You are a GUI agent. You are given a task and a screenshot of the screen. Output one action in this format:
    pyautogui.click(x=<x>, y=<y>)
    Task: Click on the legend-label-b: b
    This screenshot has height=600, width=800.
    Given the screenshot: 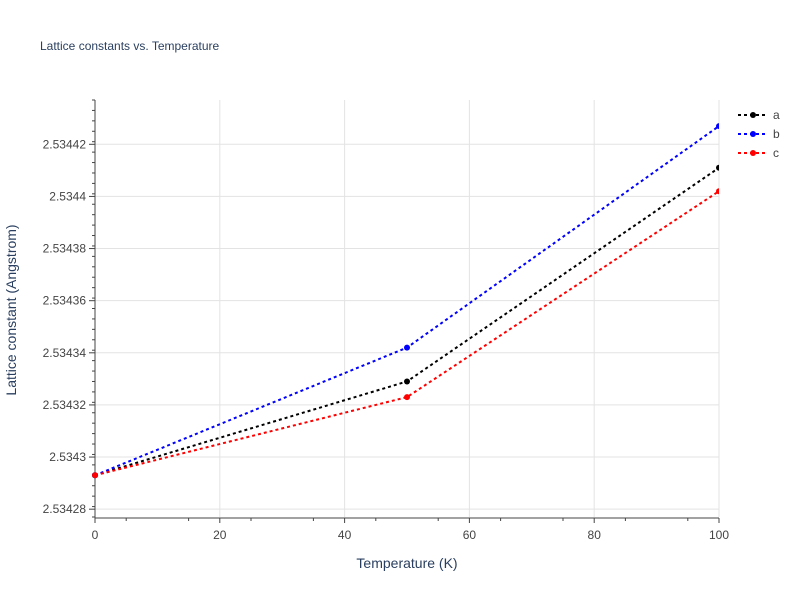 What is the action you would take?
    pyautogui.click(x=776, y=134)
    